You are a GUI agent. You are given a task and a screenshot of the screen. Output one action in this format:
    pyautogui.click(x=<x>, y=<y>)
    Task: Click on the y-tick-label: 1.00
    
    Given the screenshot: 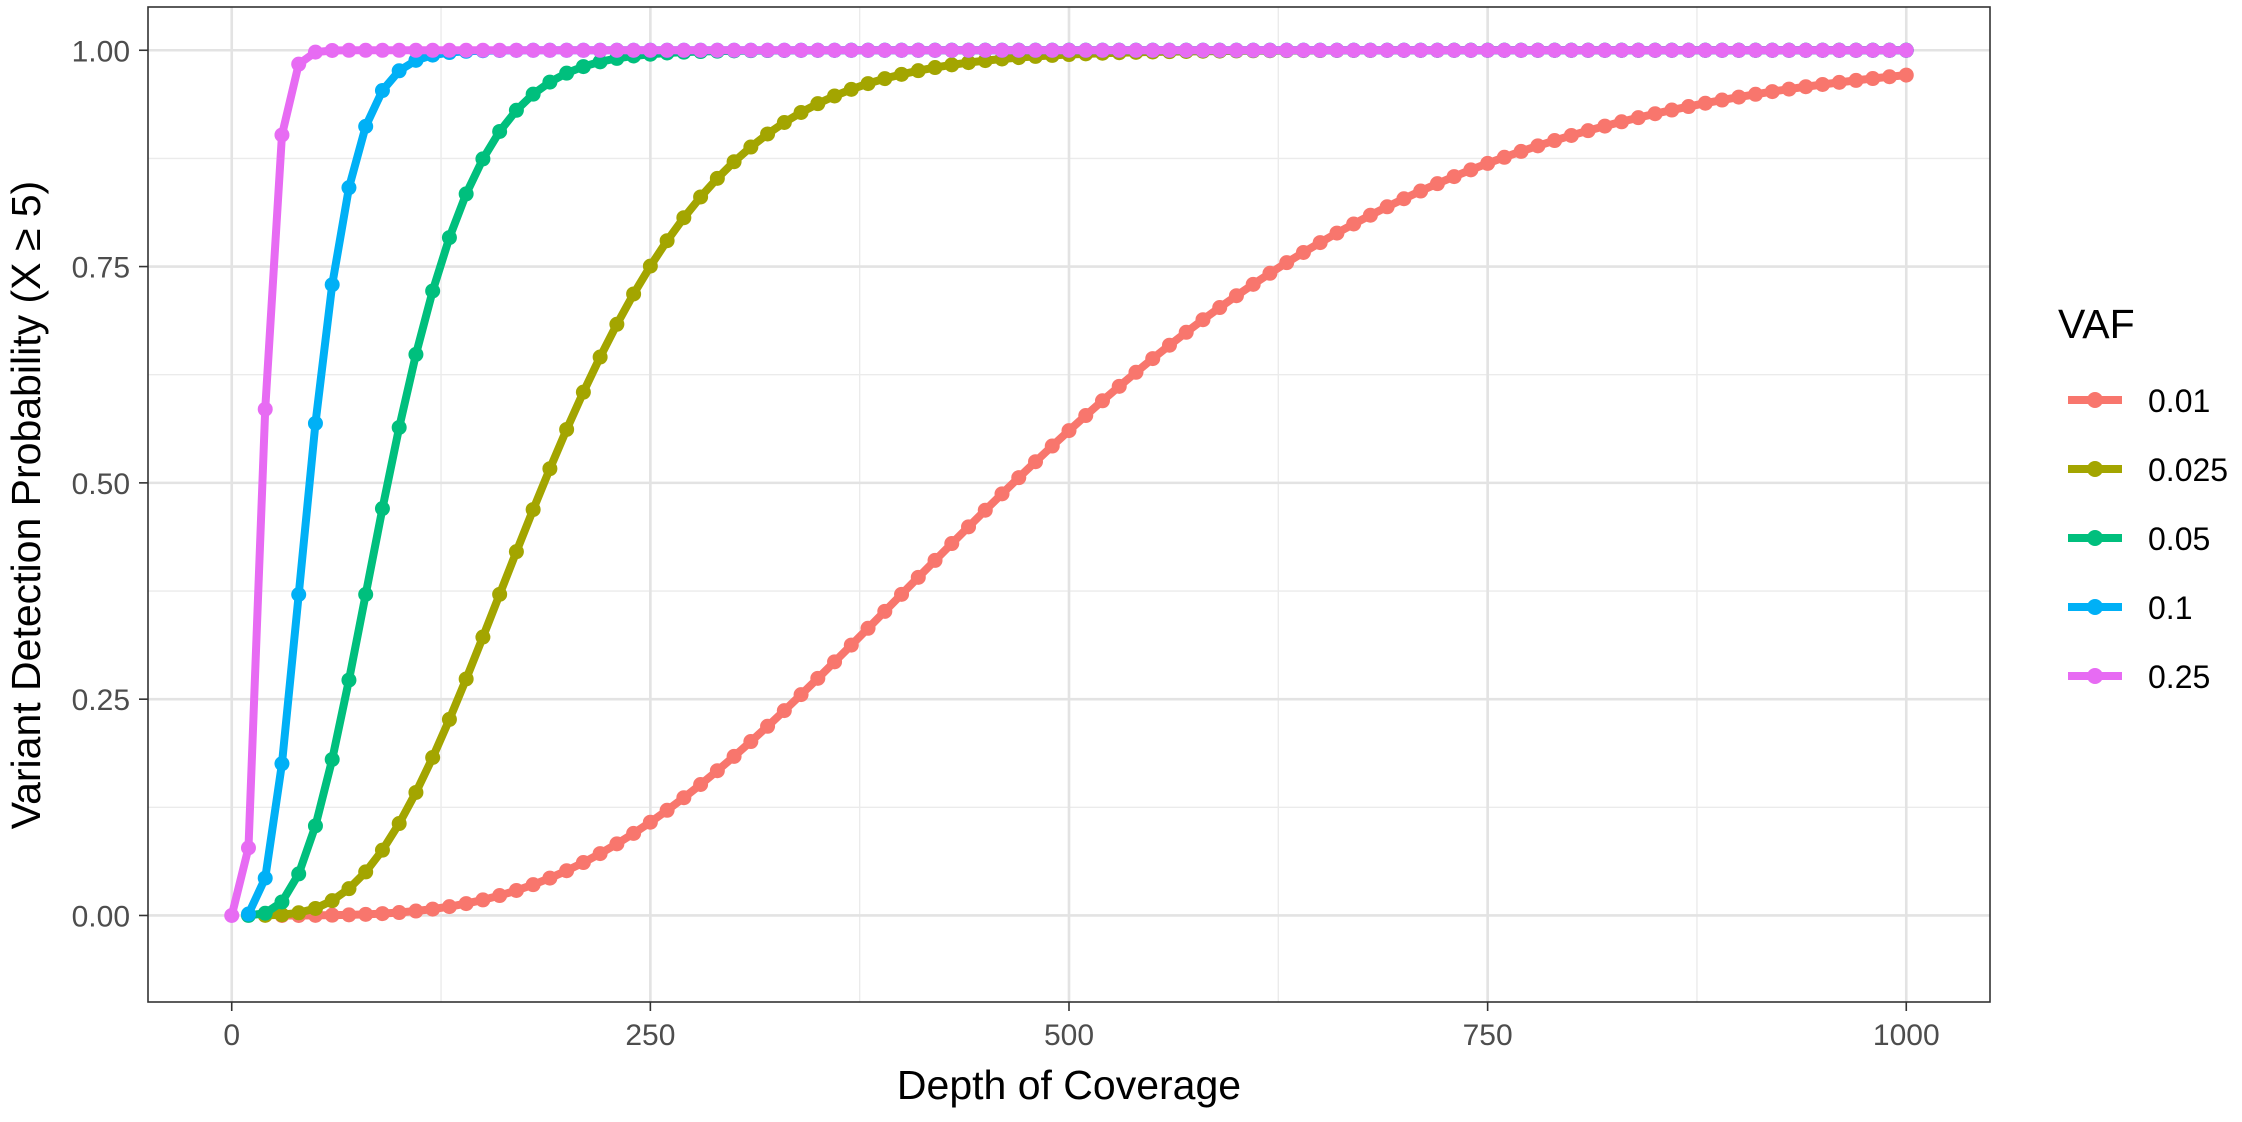 What is the action you would take?
    pyautogui.click(x=101, y=51)
    